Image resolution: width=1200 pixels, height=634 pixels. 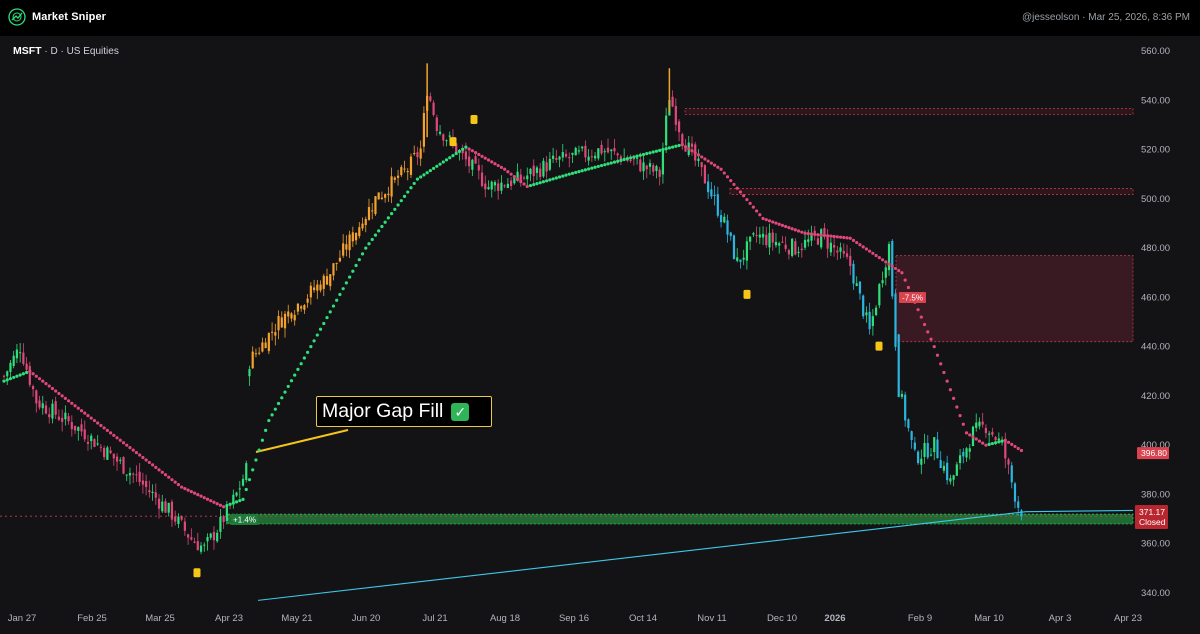 What do you see at coordinates (92, 618) in the screenshot?
I see `x-tick-label: Feb 25` at bounding box center [92, 618].